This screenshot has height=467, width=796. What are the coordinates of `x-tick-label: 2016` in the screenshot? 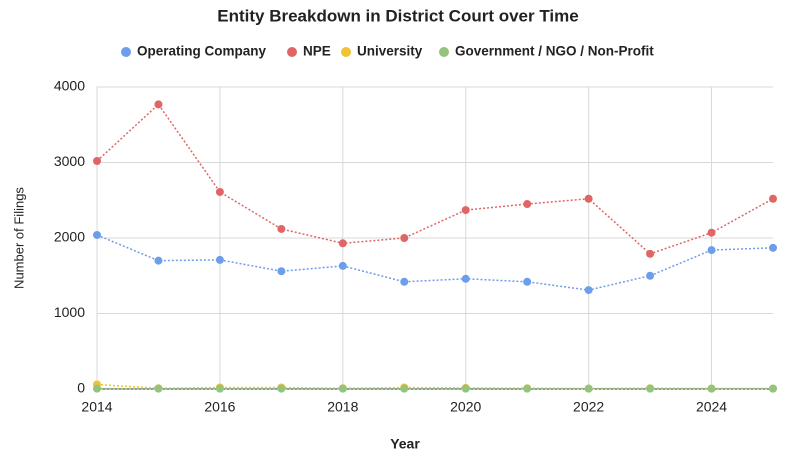 It's located at (219, 407).